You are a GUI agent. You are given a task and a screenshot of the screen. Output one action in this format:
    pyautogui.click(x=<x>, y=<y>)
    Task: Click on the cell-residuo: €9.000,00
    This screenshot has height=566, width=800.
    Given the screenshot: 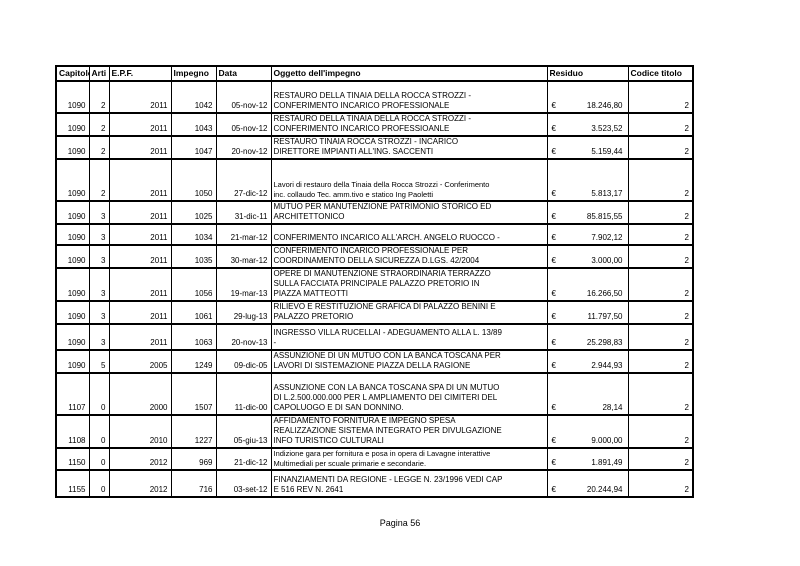 What is the action you would take?
    pyautogui.click(x=587, y=431)
    